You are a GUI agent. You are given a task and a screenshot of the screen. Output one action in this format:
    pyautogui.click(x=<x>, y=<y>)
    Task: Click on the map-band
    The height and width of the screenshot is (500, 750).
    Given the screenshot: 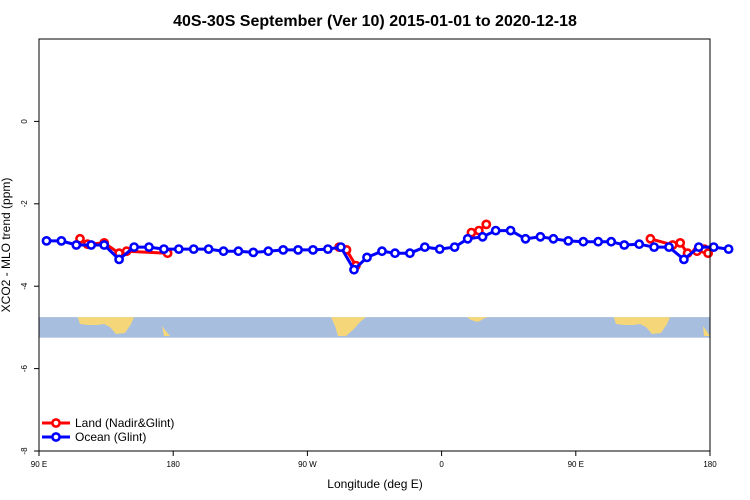 What is the action you would take?
    pyautogui.click(x=374, y=327)
    